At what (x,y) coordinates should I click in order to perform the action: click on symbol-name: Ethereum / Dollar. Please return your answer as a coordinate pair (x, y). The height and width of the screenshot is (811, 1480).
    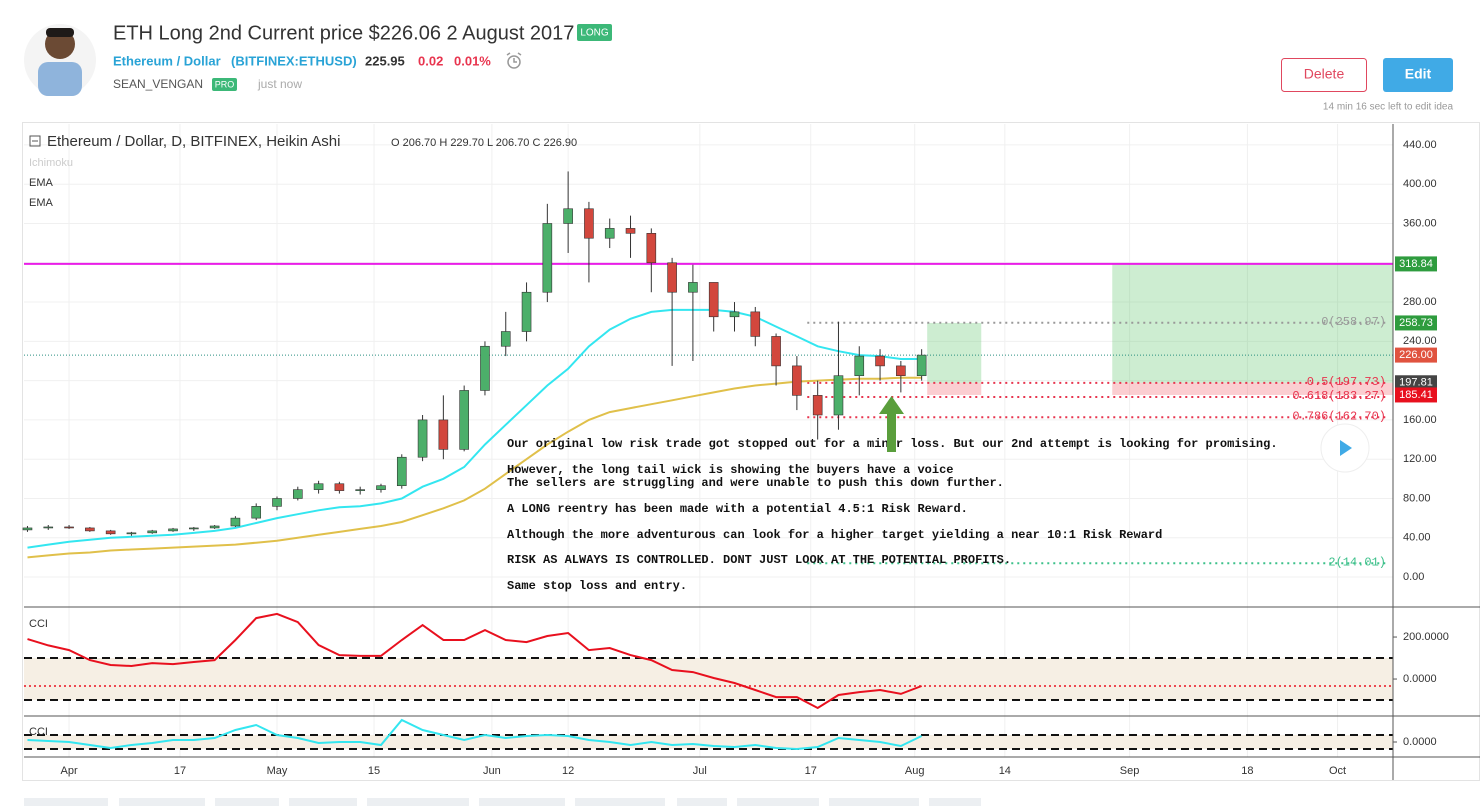
    Looking at the image, I should click on (167, 60).